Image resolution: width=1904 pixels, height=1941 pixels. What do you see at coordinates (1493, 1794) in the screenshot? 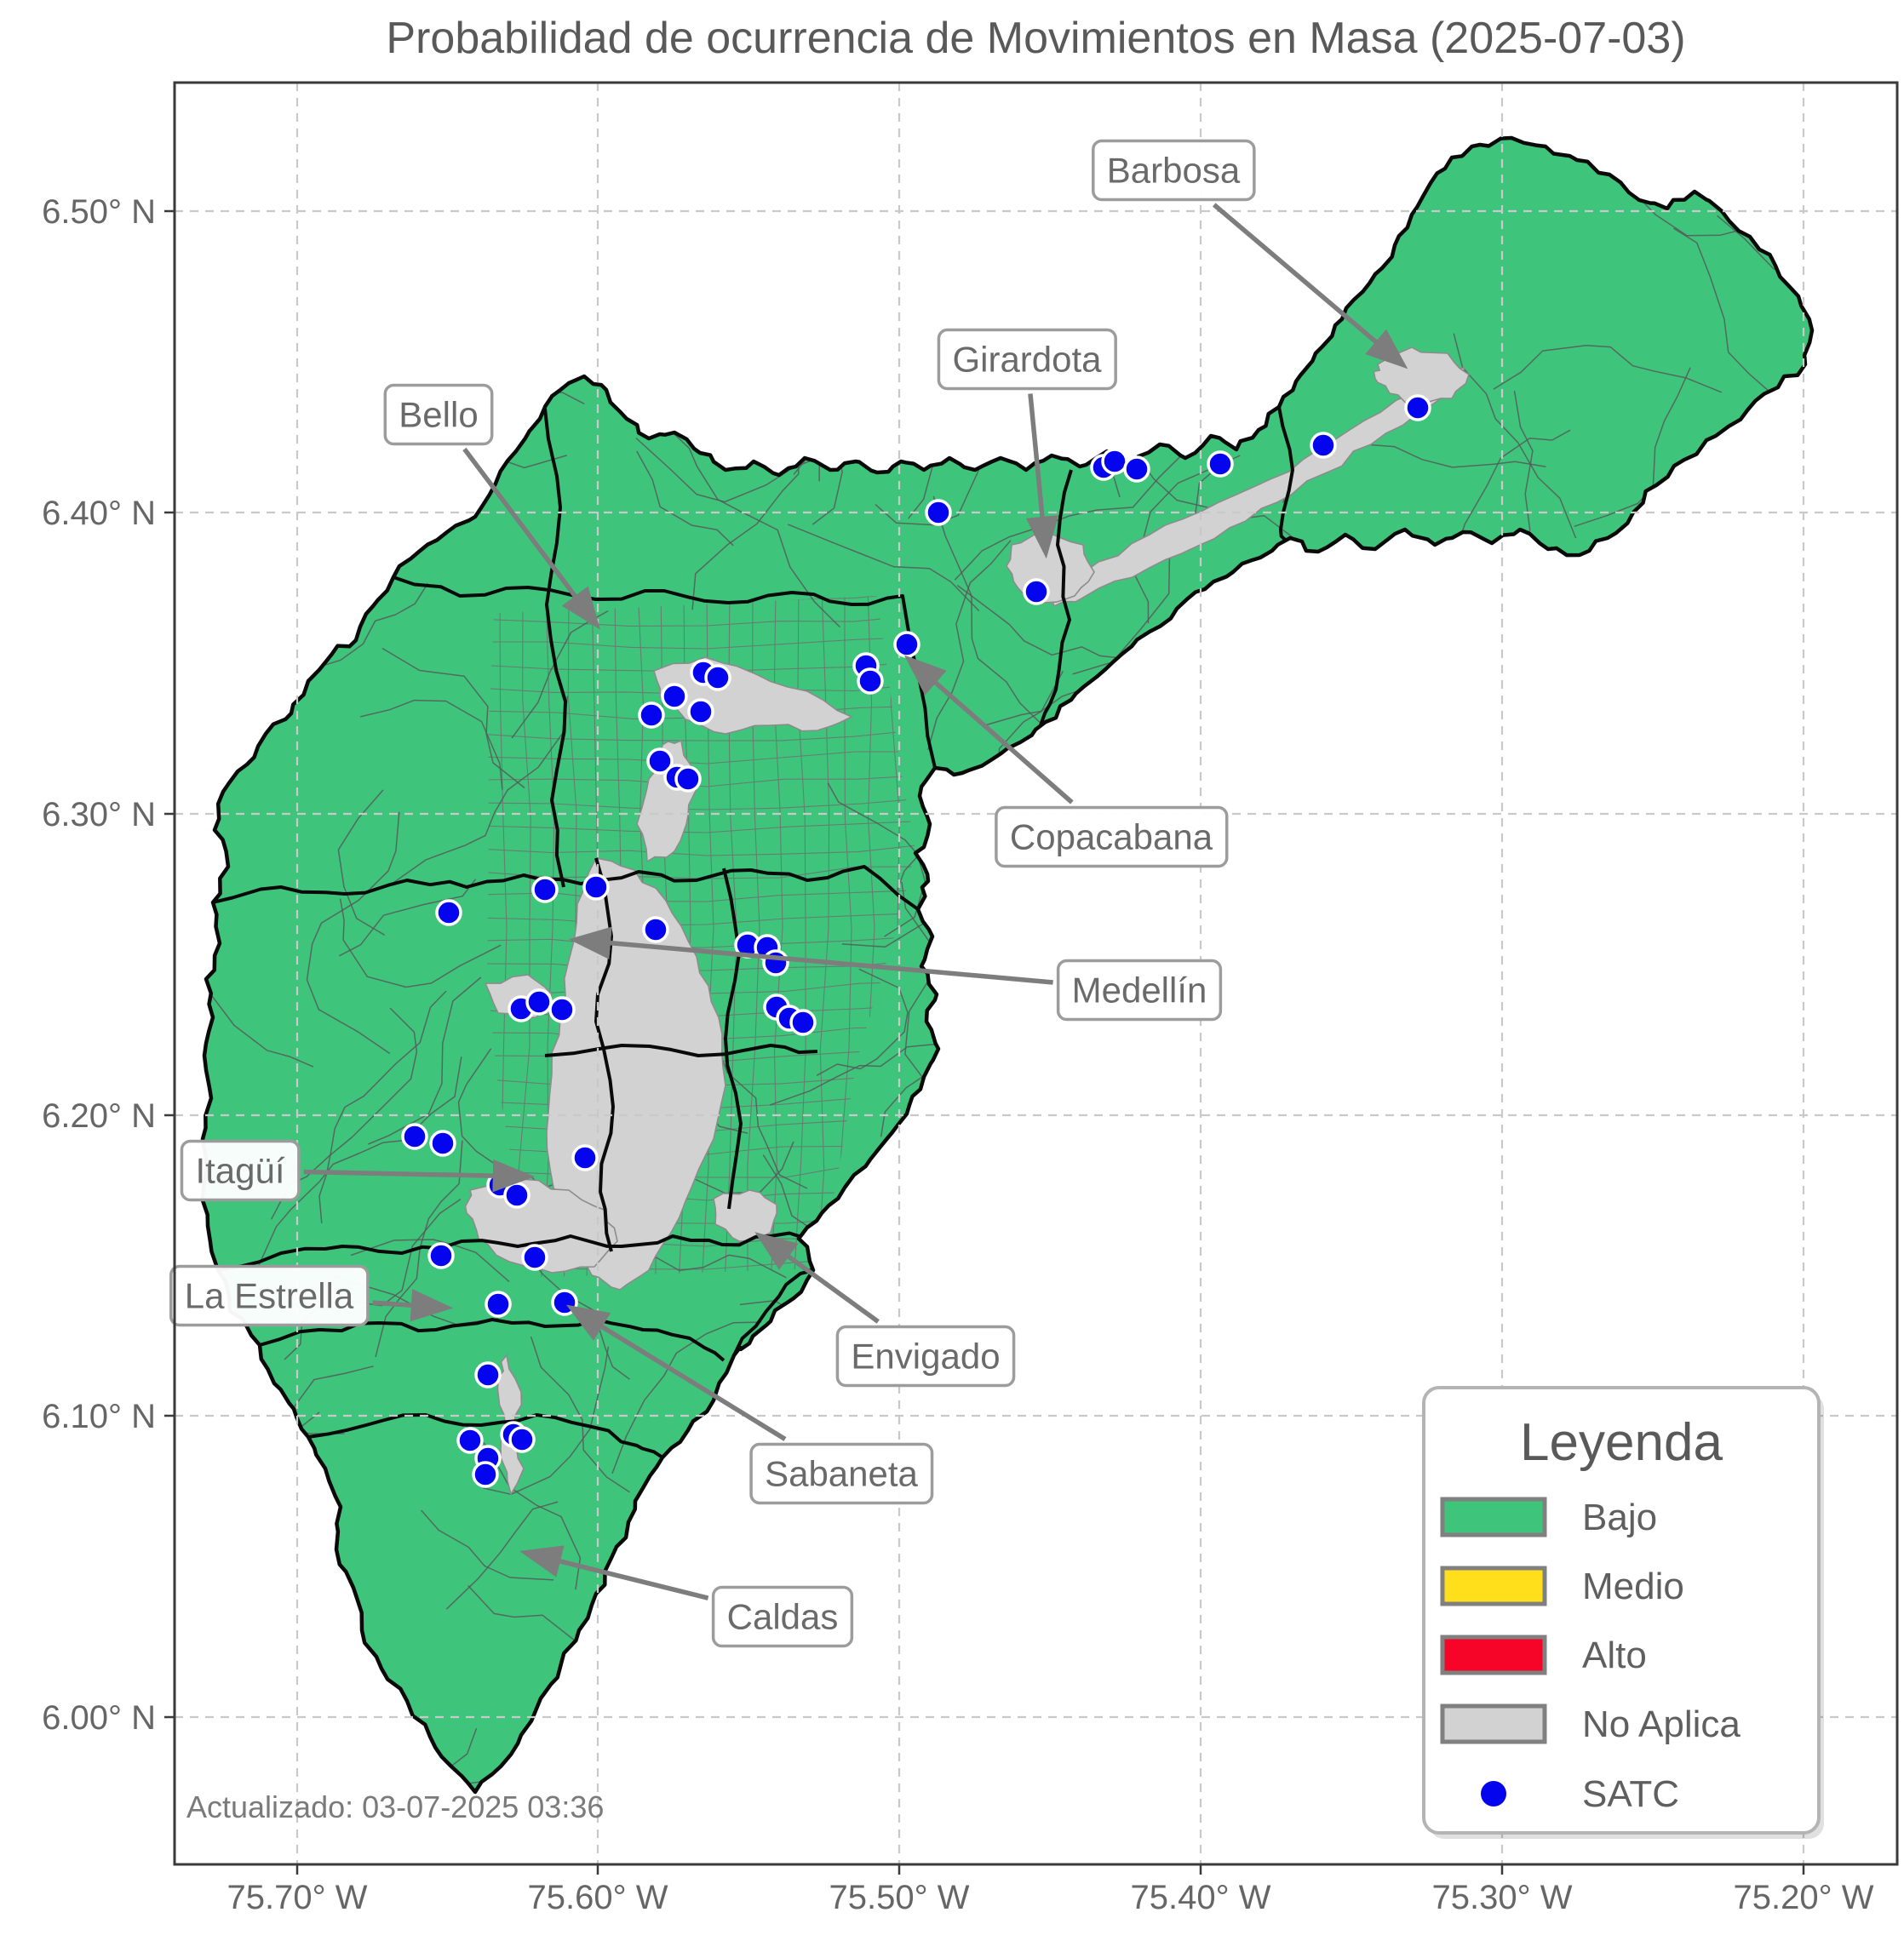
I see `legend-swatch-satc` at bounding box center [1493, 1794].